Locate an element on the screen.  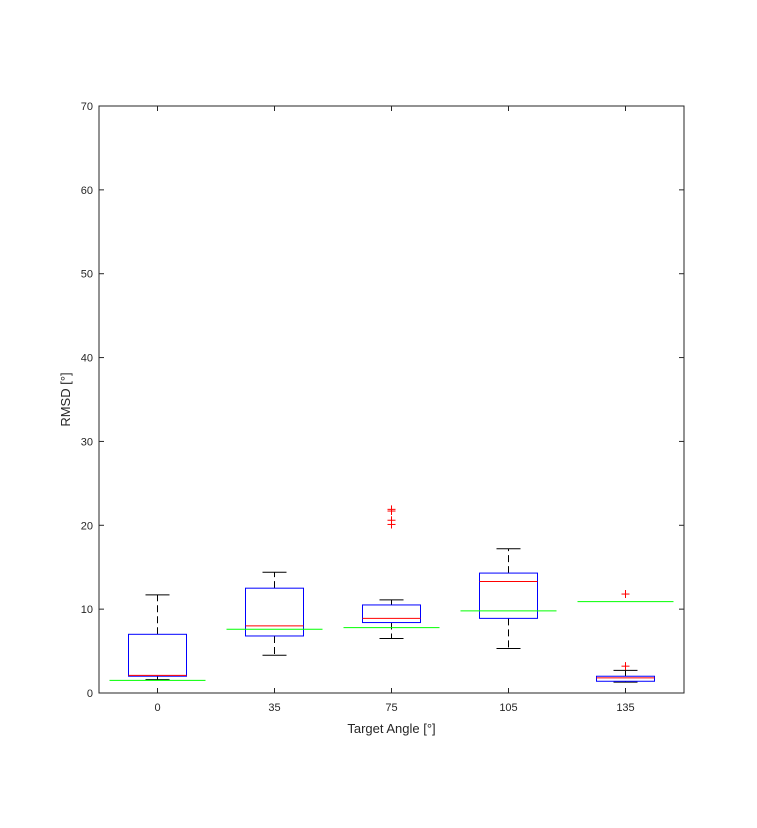
x-tick-label: 0 is located at coordinates (157, 708).